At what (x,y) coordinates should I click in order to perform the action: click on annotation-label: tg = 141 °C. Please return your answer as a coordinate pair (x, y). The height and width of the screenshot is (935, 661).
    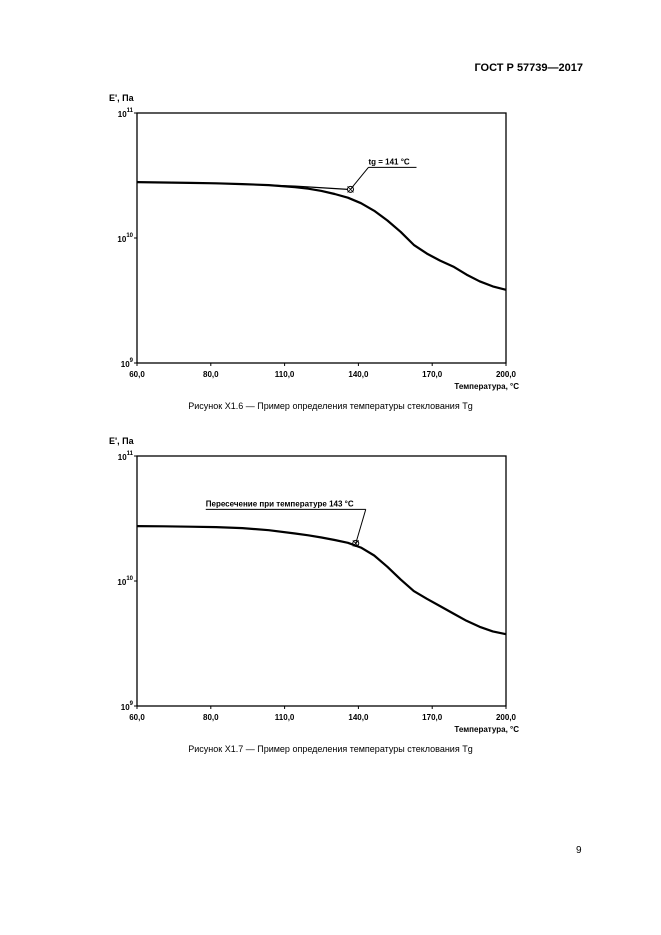
    Looking at the image, I should click on (388, 161).